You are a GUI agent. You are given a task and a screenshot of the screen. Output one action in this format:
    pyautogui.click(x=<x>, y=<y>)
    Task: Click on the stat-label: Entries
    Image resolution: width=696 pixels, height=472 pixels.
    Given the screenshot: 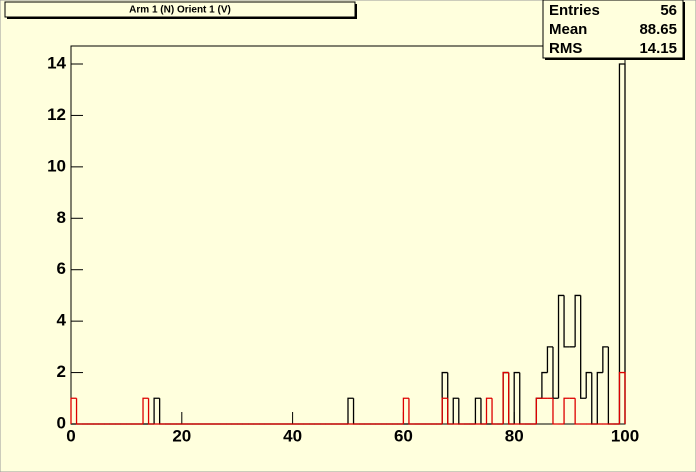 What is the action you would take?
    pyautogui.click(x=574, y=10)
    